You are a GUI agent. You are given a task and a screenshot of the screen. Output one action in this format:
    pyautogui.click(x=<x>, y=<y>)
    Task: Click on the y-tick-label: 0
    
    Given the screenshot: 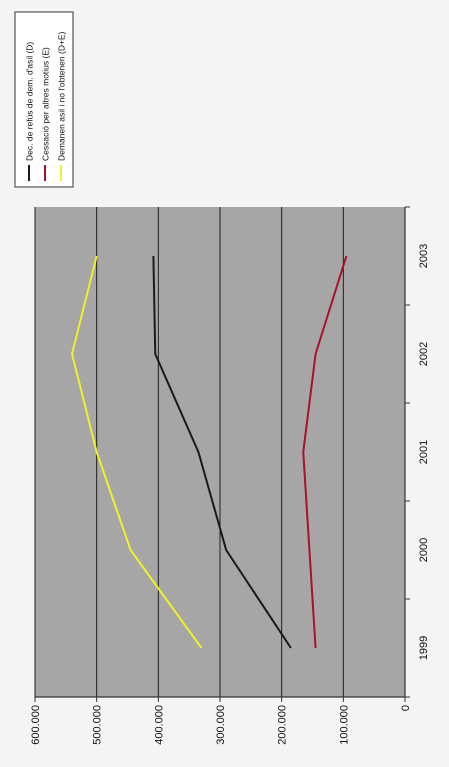 What is the action you would take?
    pyautogui.click(x=406, y=708)
    